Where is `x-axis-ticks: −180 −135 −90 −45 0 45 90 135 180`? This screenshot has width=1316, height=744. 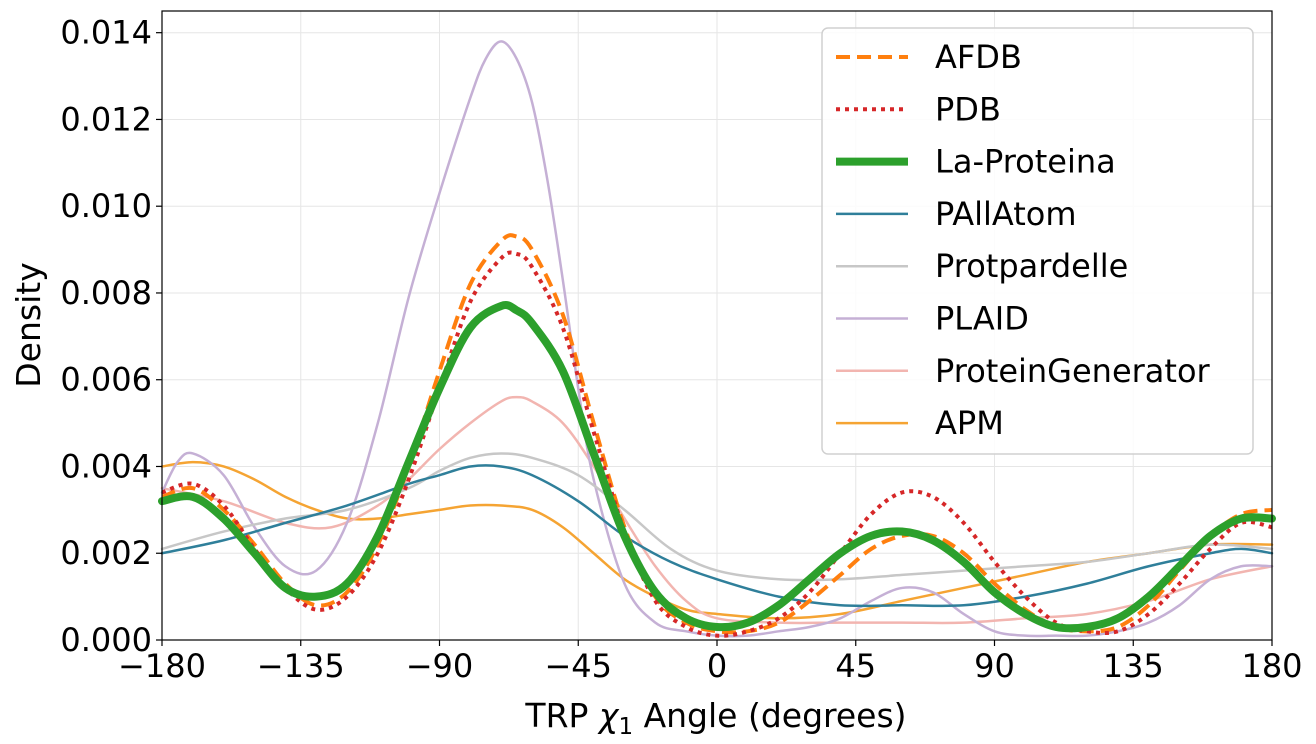
x-axis-ticks: −180 −135 −90 −45 0 45 90 135 180 is located at coordinates (710, 662).